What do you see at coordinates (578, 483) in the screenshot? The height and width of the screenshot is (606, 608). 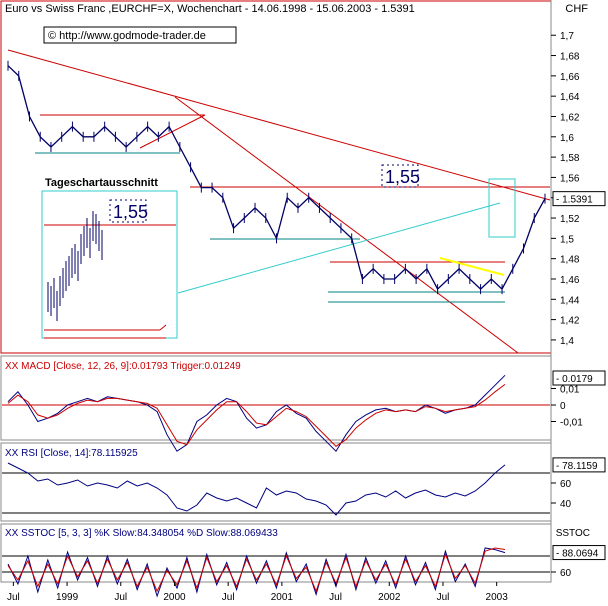 I see `rsi-axis: 60 40 - 78.1159` at bounding box center [578, 483].